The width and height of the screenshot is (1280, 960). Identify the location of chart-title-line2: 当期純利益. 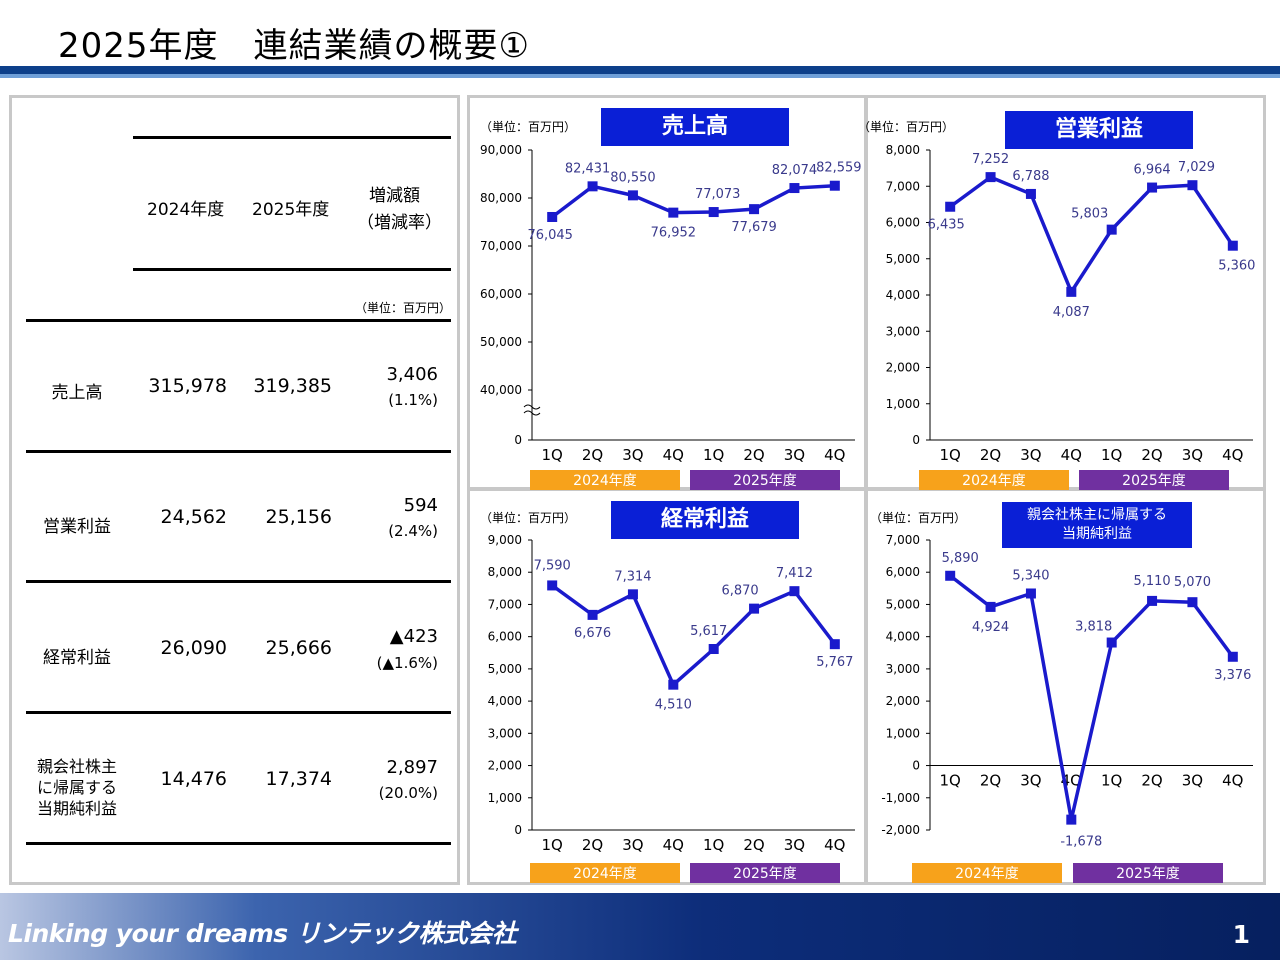
(1097, 534).